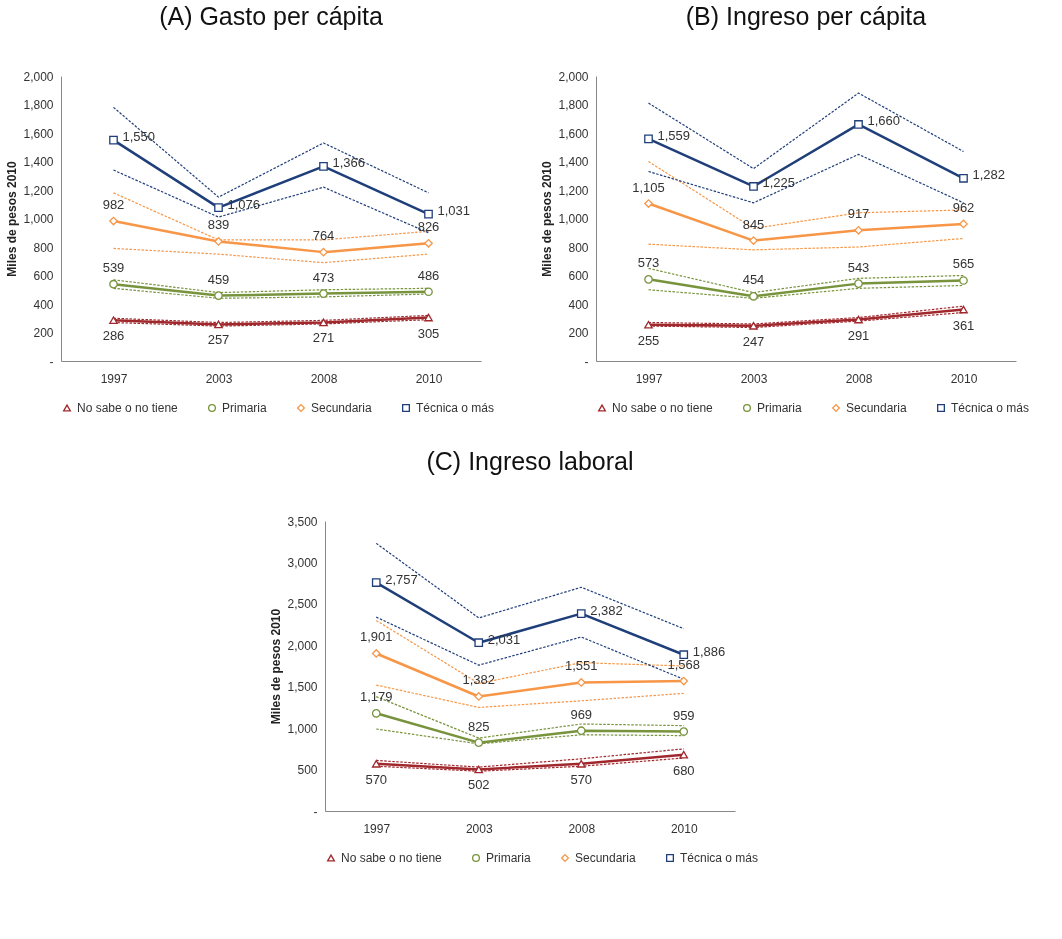 Image resolution: width=1062 pixels, height=939 pixels. Describe the element at coordinates (806, 16) in the screenshot. I see `chart-title: (B) Ingreso per cápita` at that location.